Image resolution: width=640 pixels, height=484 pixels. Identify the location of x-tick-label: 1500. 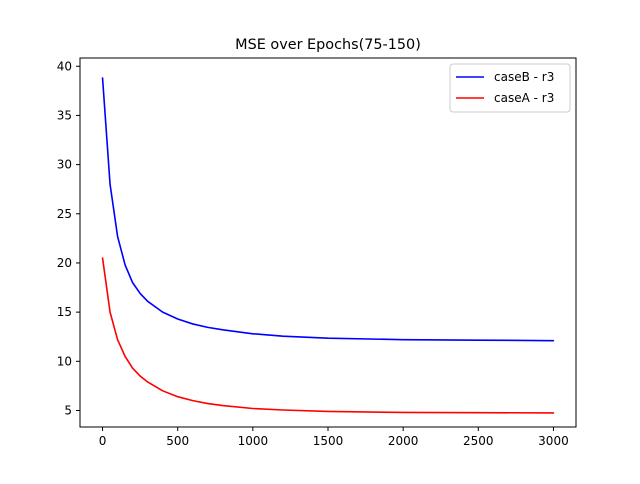
(328, 441).